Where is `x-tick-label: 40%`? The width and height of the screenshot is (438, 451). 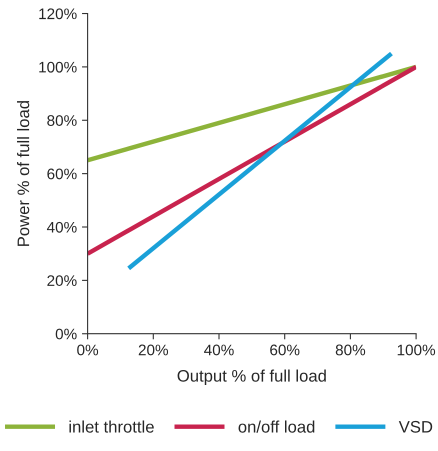
x-tick-label: 40% is located at coordinates (219, 350).